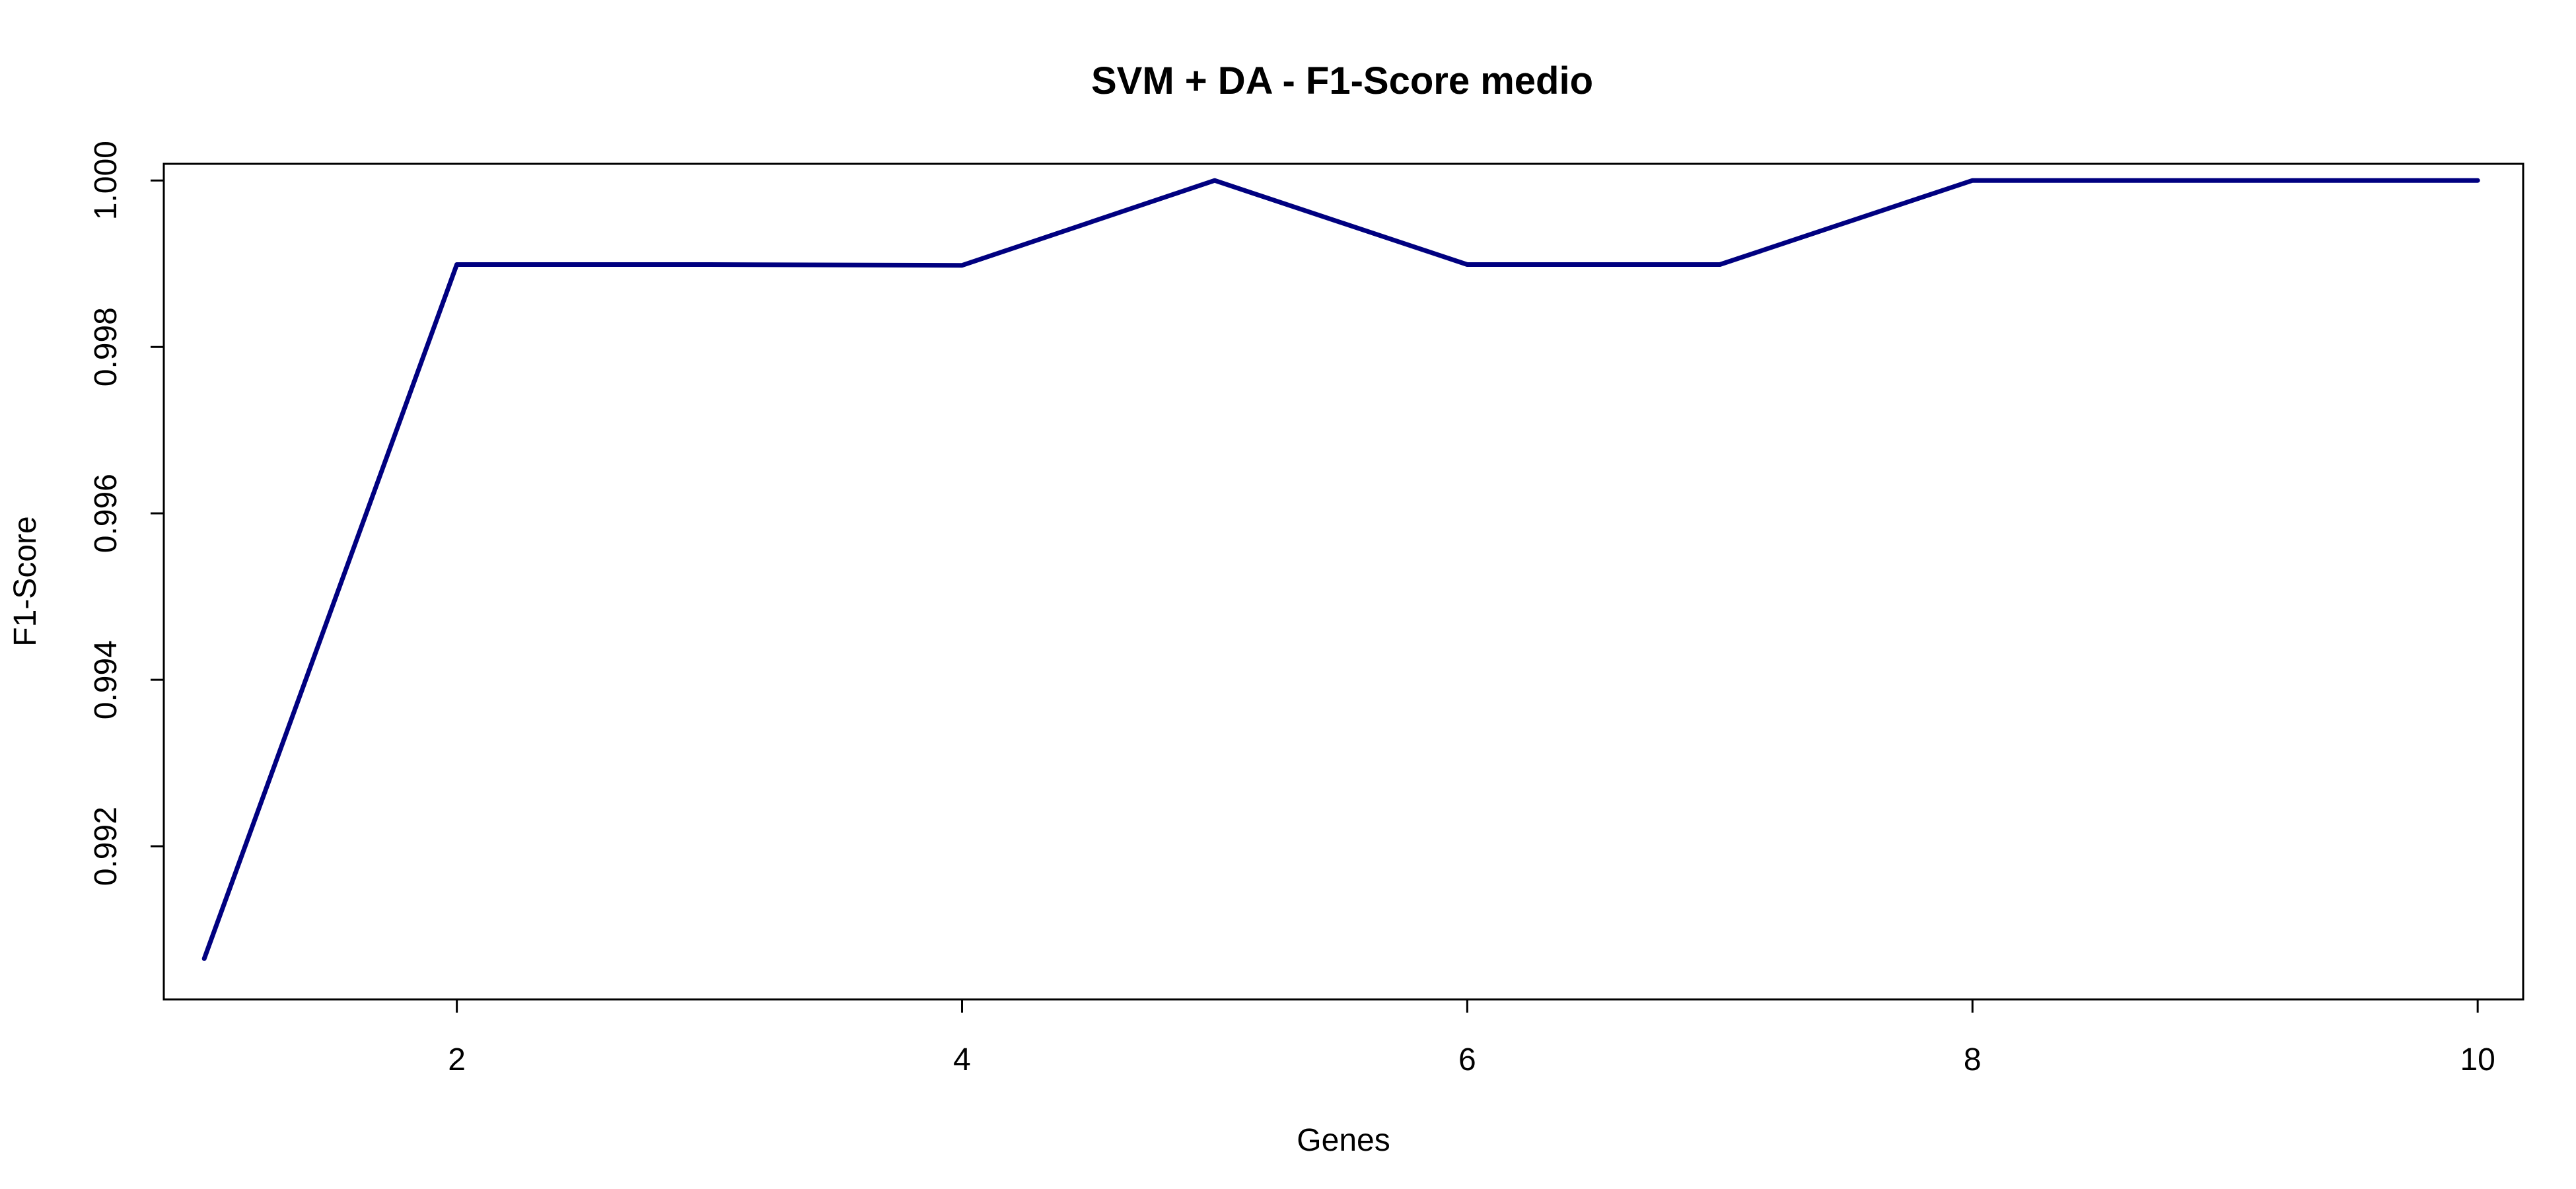 This screenshot has height=1189, width=2576. Describe the element at coordinates (106, 181) in the screenshot. I see `y-tick-label: 1.000` at that location.